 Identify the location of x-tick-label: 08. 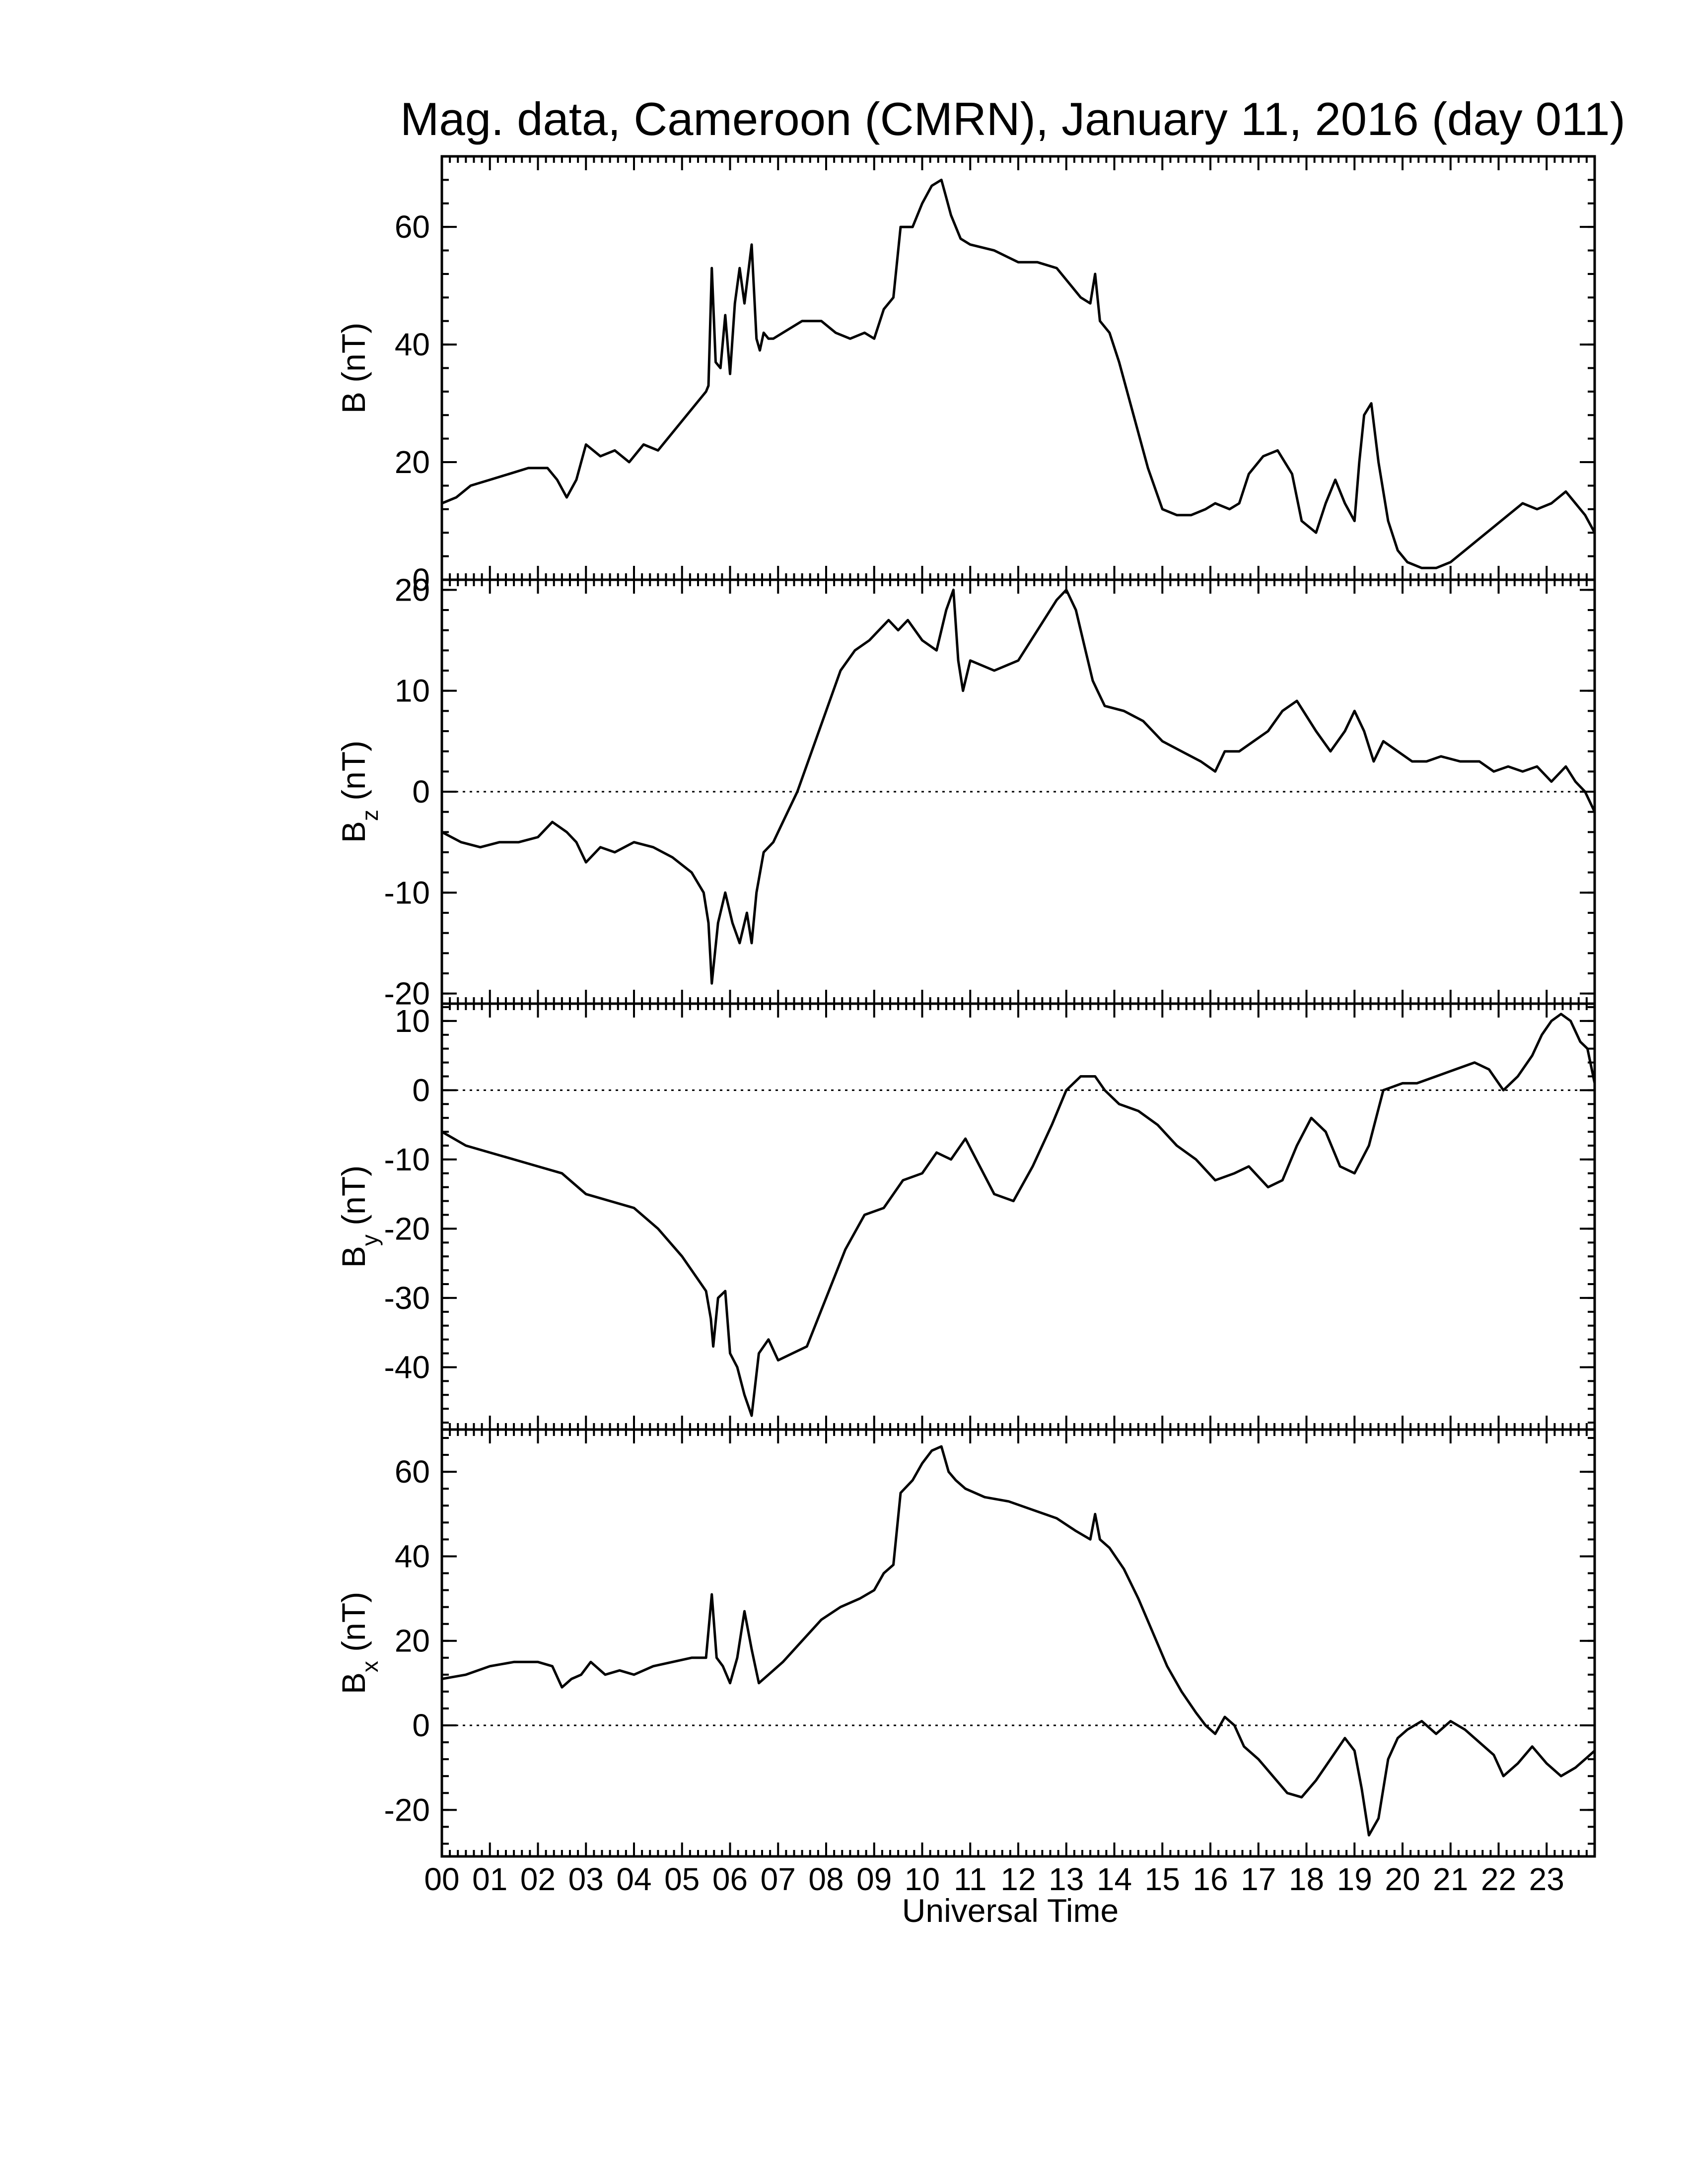
(826, 1879).